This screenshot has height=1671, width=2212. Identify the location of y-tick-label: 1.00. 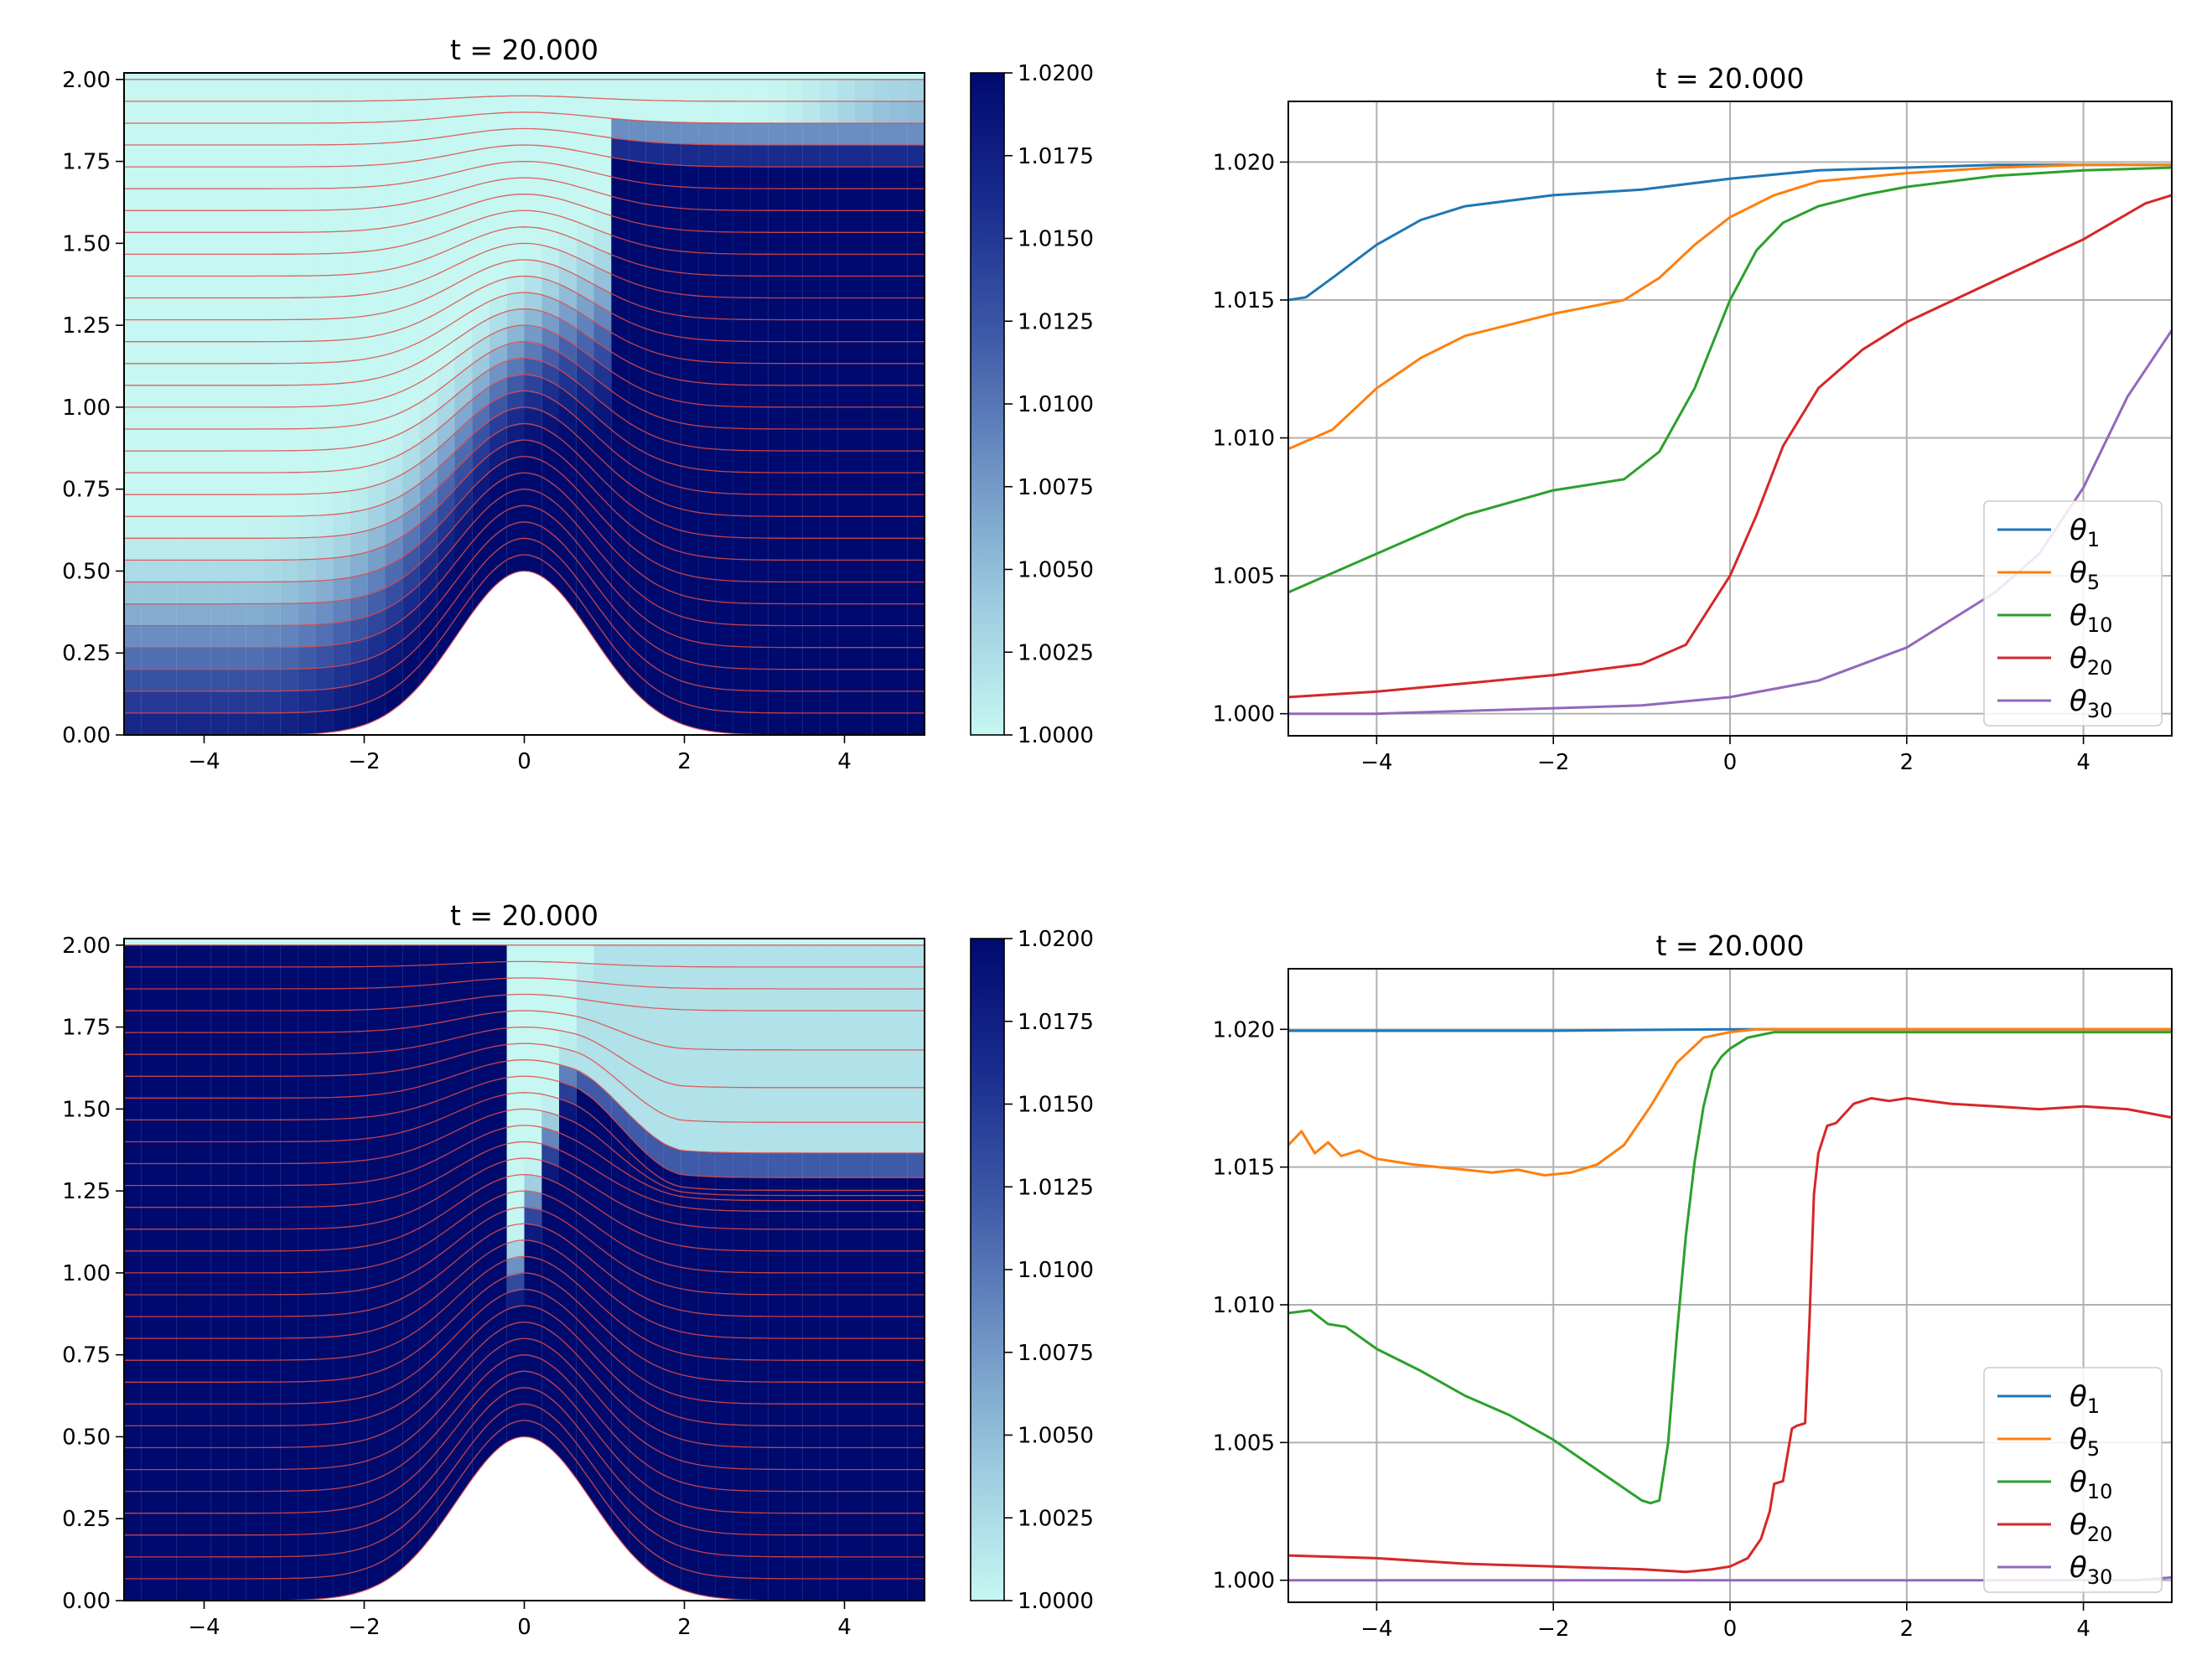
(86, 408).